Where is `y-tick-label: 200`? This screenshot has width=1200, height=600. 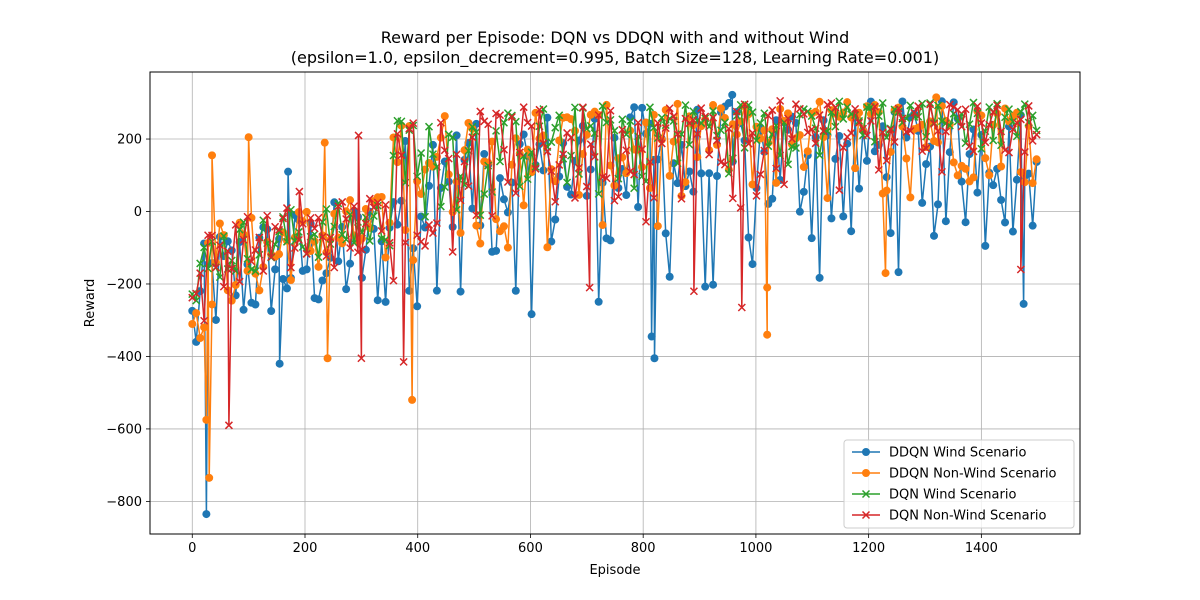
y-tick-label: 200 is located at coordinates (129, 140).